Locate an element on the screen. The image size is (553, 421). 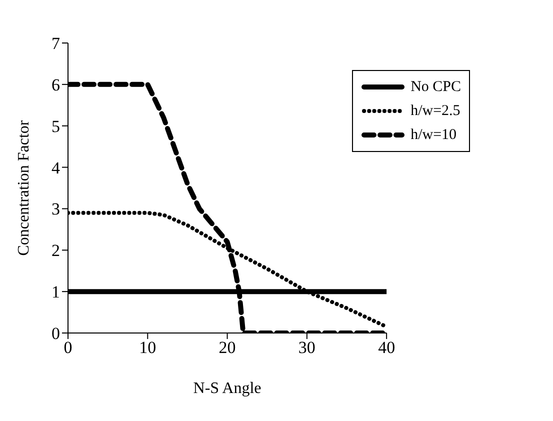
x-tick-label: 40 is located at coordinates (387, 348).